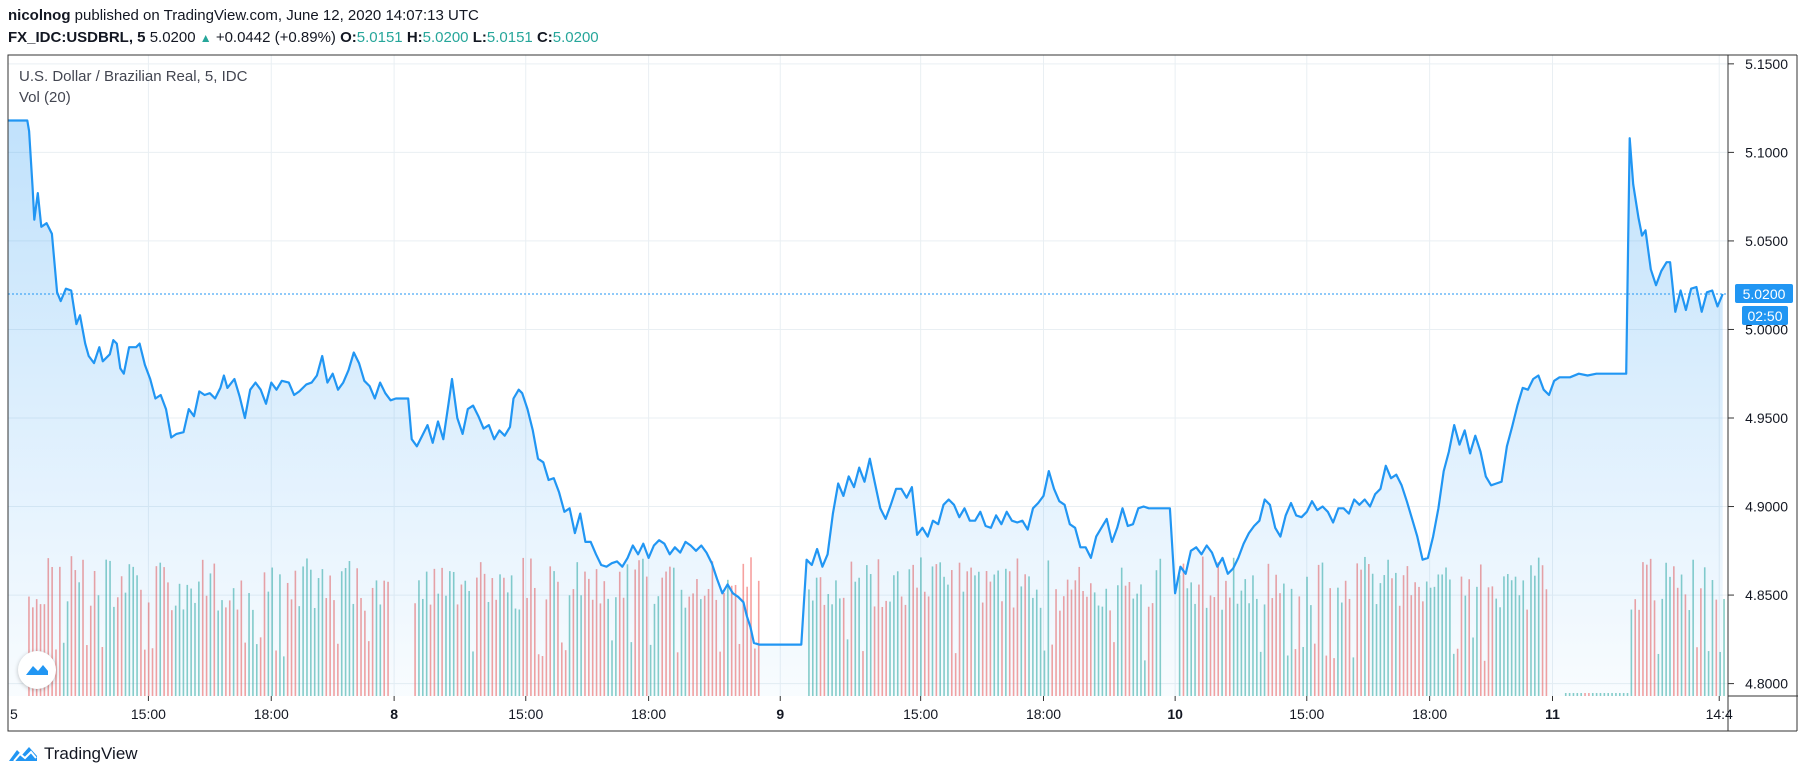 The width and height of the screenshot is (1805, 778). I want to click on countdown-box, so click(1765, 316).